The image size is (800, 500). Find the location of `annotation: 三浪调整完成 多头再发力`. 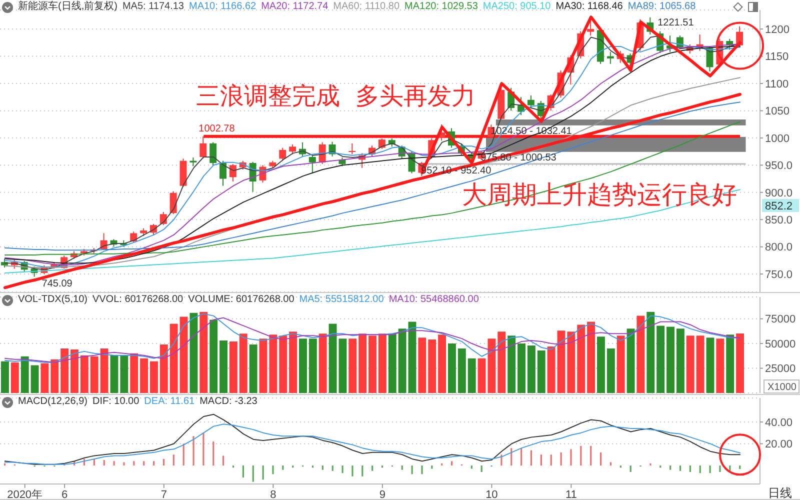

annotation: 三浪调整完成 多头再发力 is located at coordinates (336, 96).